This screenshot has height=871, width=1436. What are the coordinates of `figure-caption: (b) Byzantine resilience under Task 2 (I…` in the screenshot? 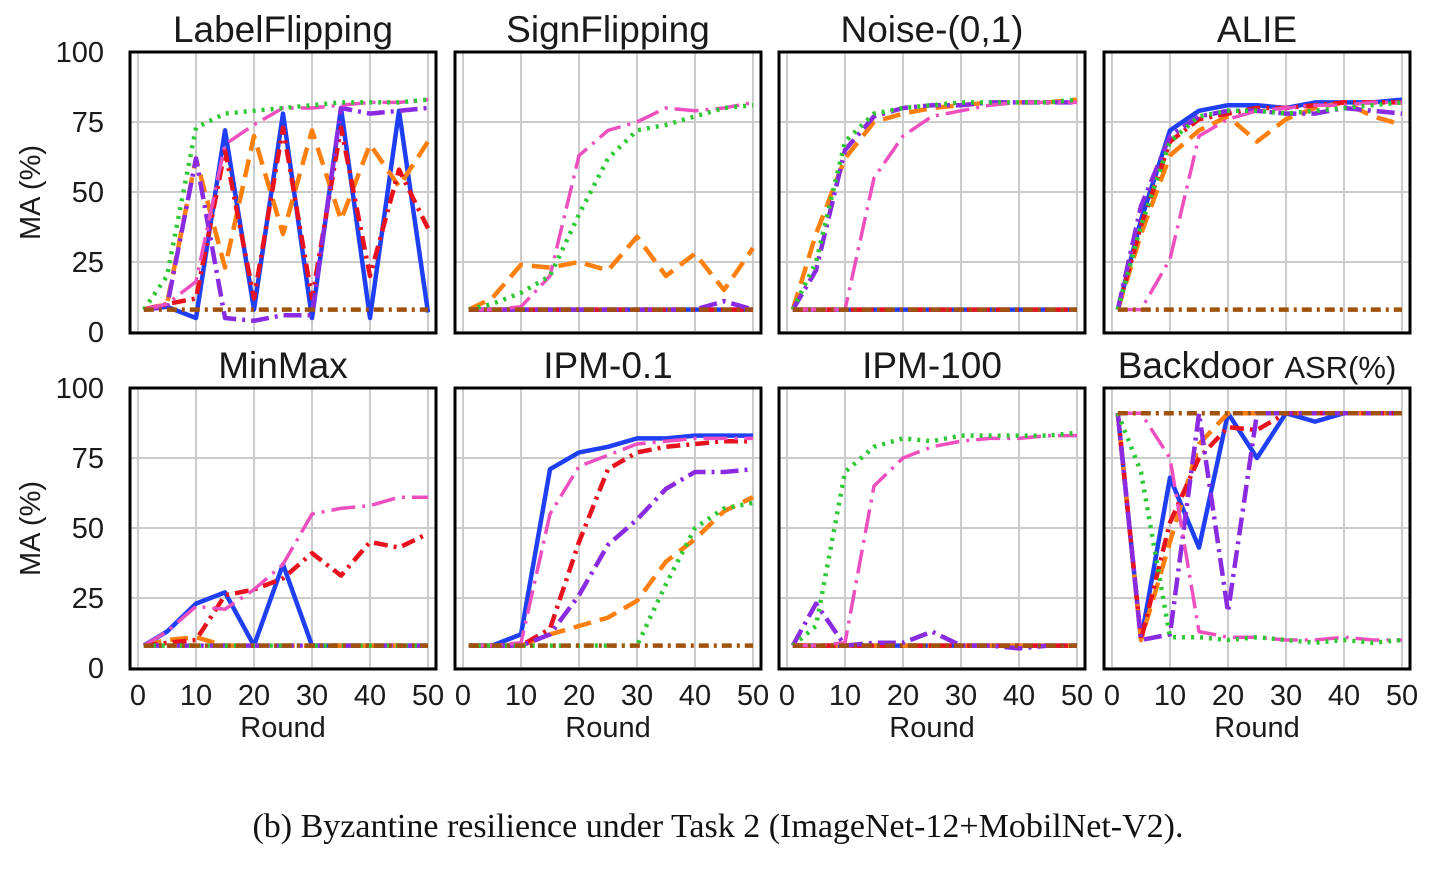 It's located at (718, 826).